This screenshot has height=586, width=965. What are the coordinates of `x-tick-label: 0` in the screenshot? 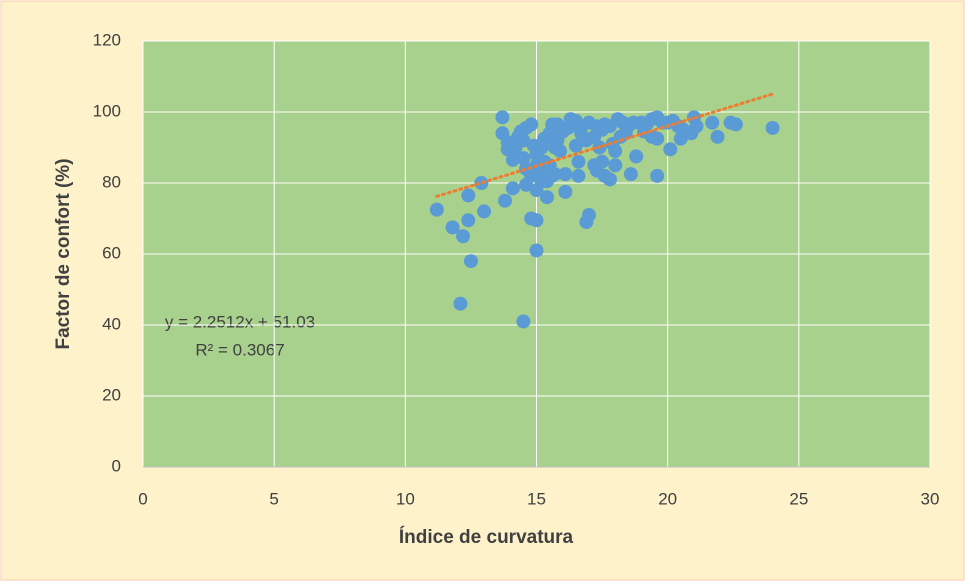 It's located at (142, 498).